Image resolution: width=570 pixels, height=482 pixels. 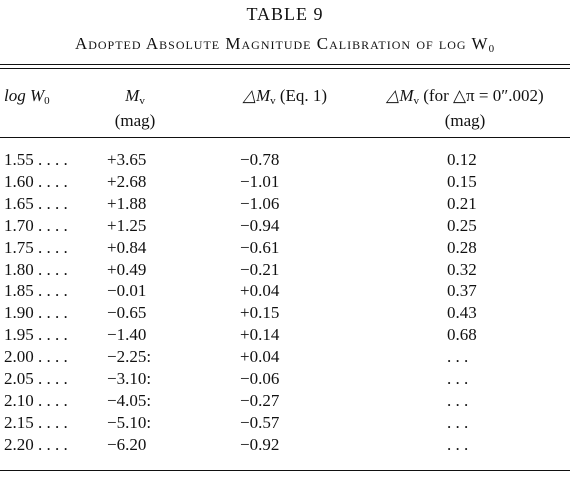 What do you see at coordinates (129, 400) in the screenshot?
I see `cell: −4.05:` at bounding box center [129, 400].